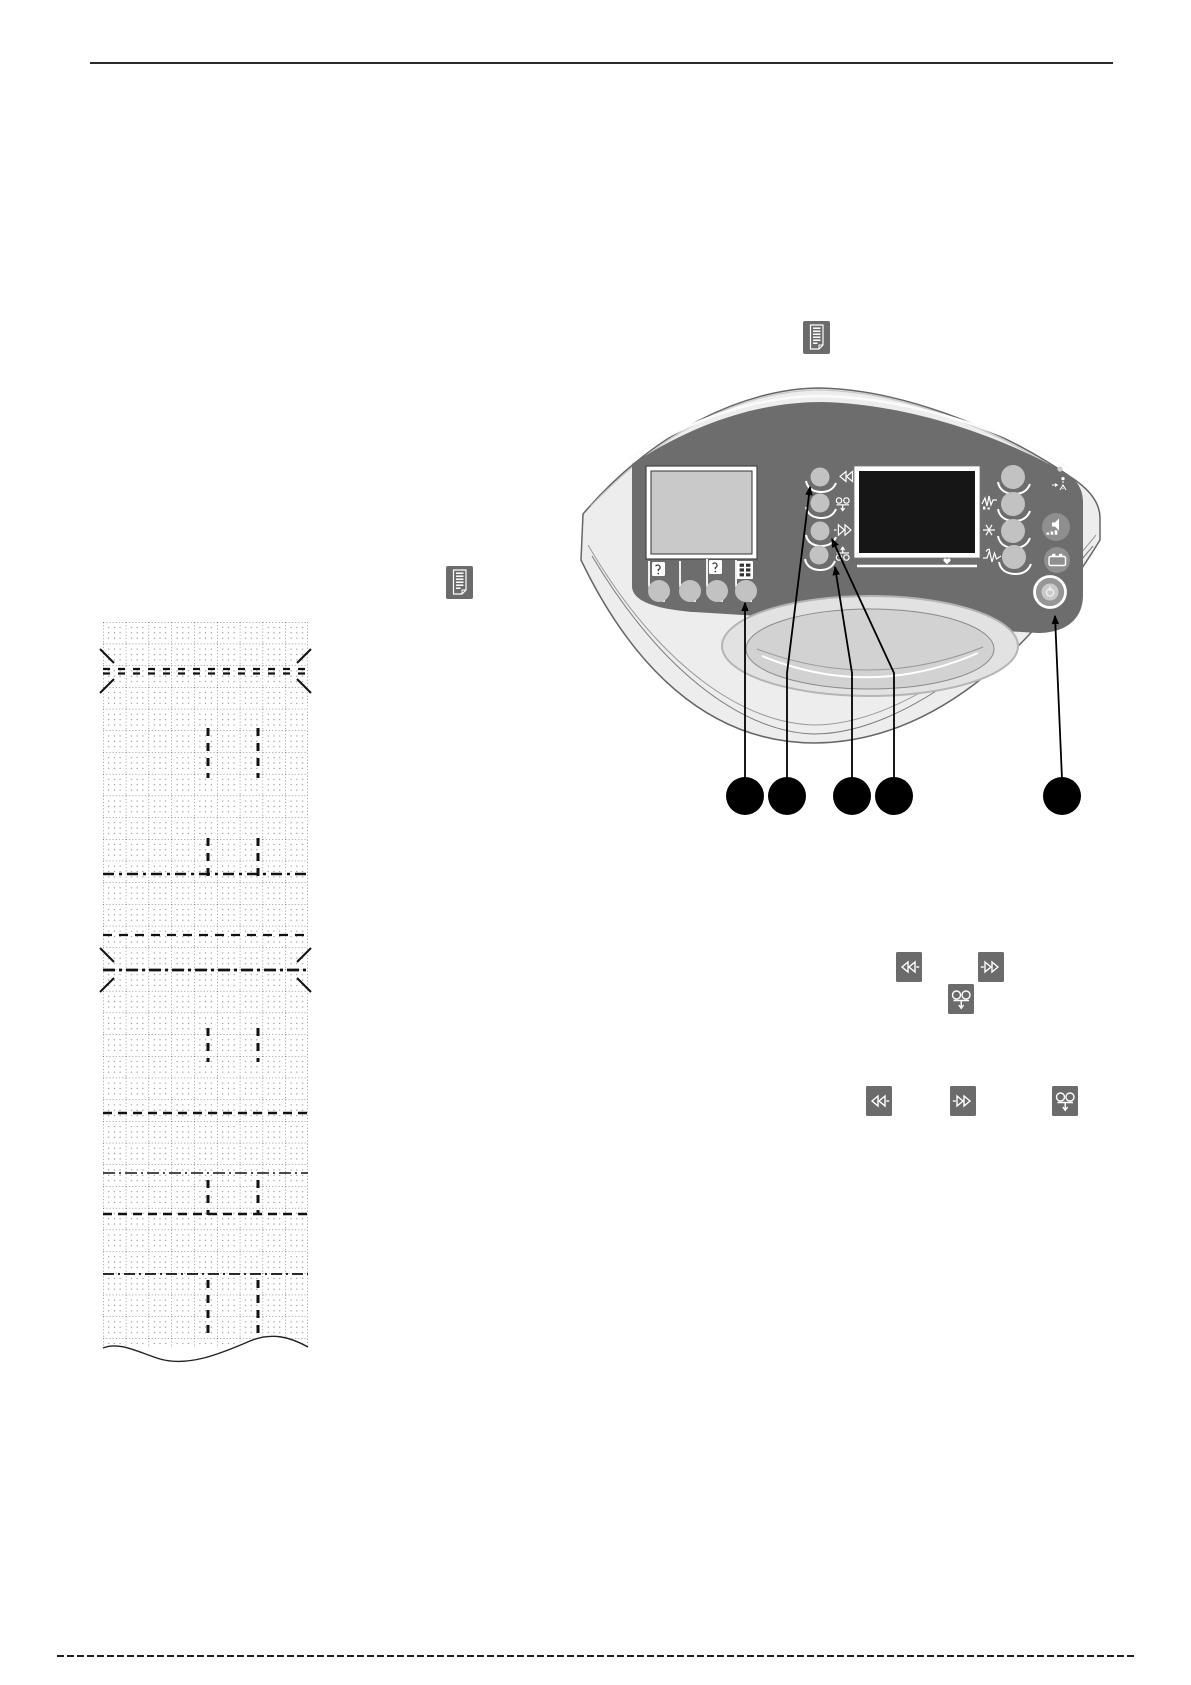 This screenshot has width=1191, height=1685. I want to click on telemetry-icon, so click(1059, 484).